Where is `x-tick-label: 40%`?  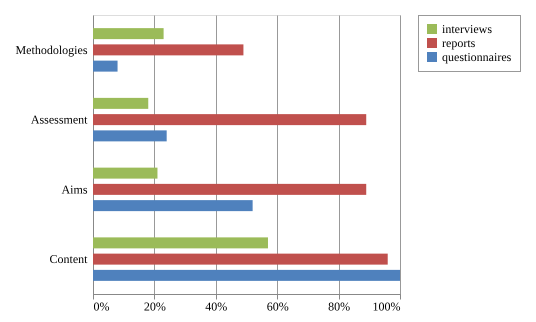 x-tick-label: 40% is located at coordinates (216, 307).